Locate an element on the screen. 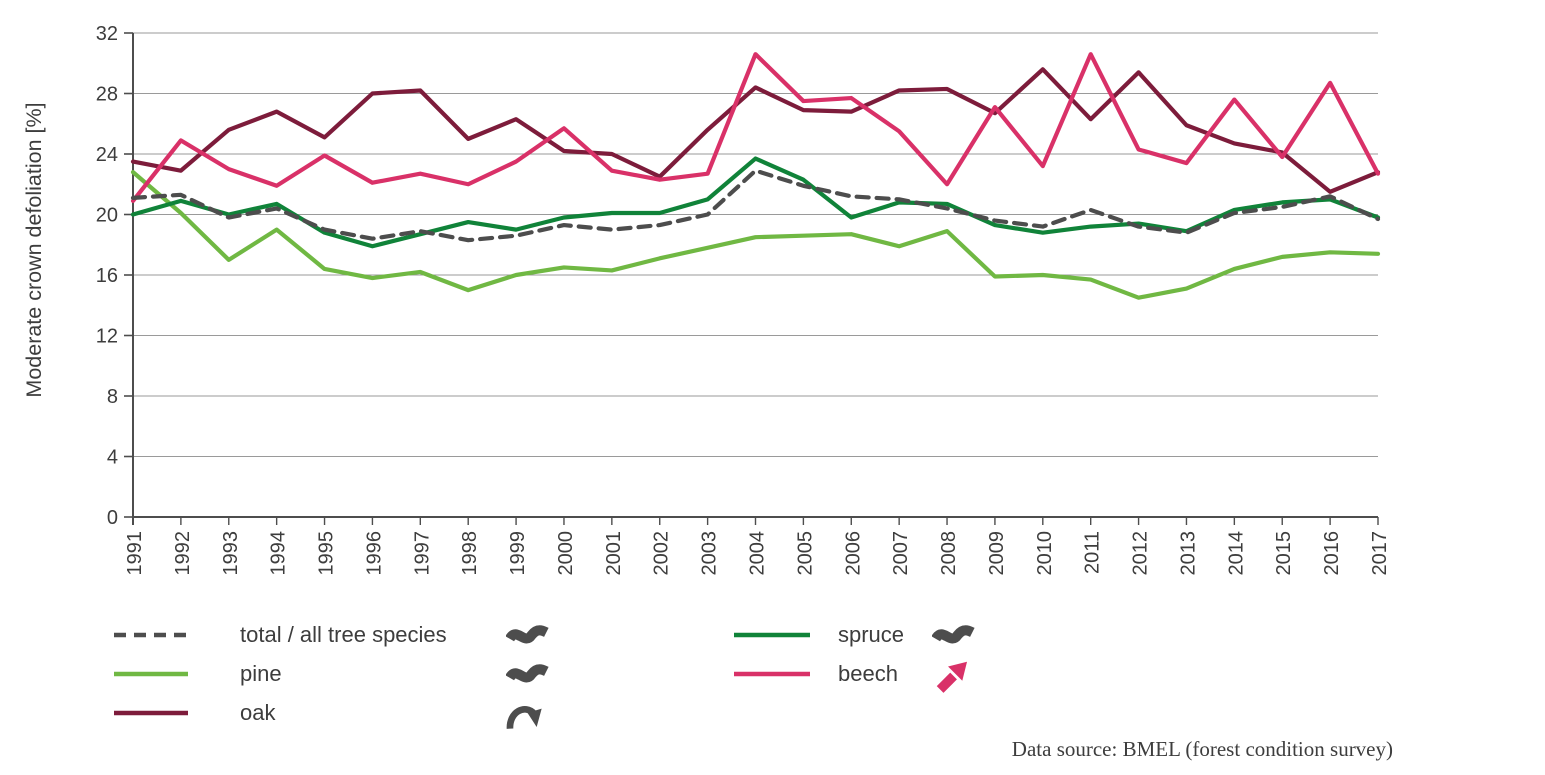 The image size is (1545, 775). legend-swatch-spruce is located at coordinates (772, 635).